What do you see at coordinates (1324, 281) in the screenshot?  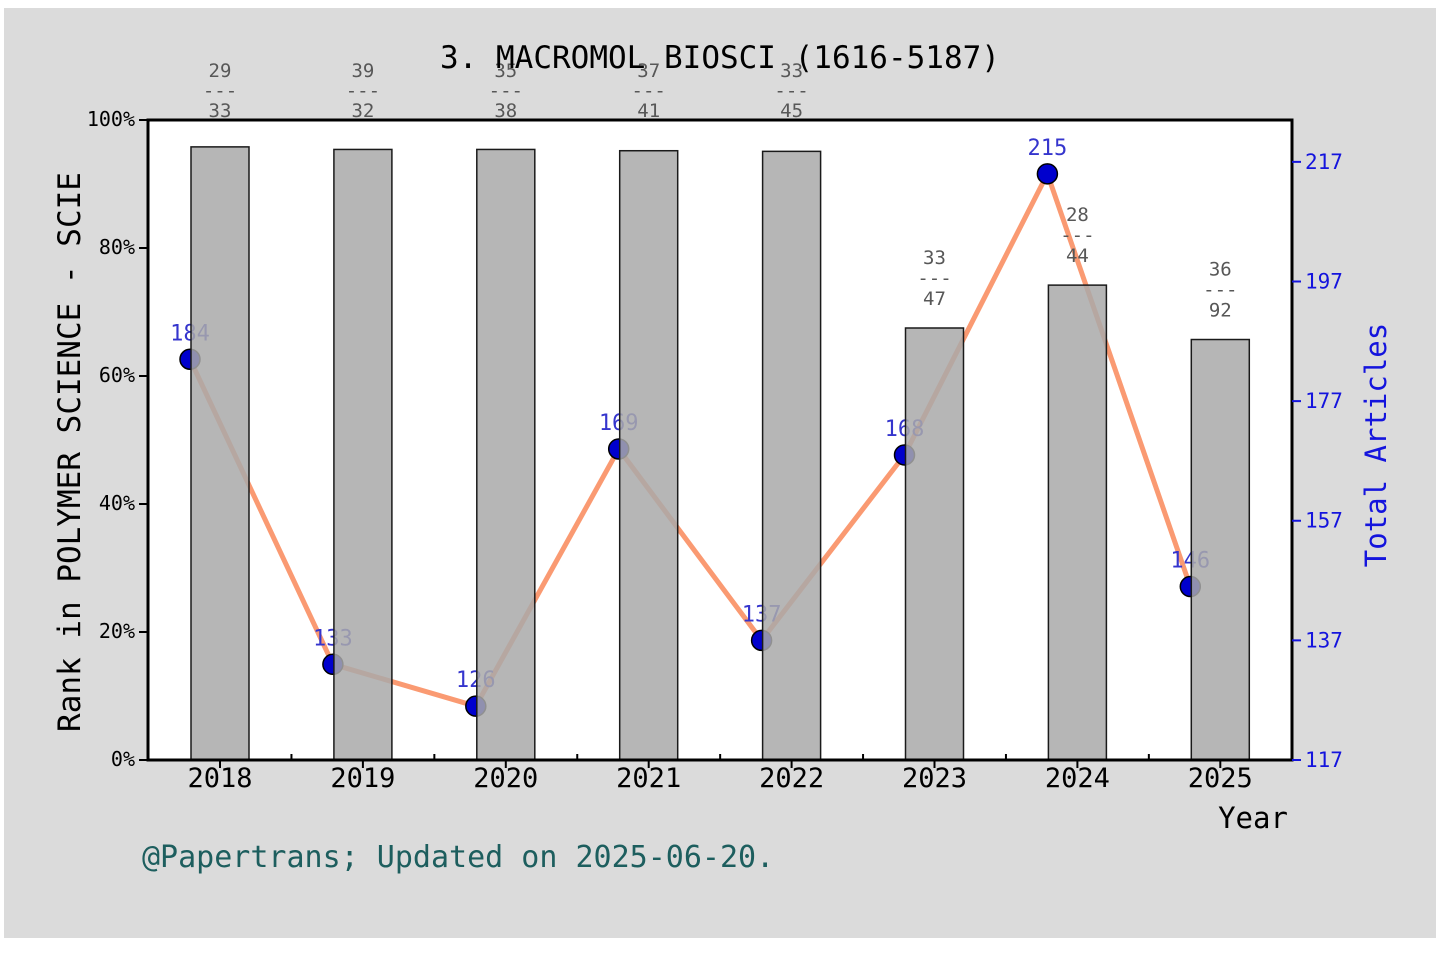 I see `right-tick-label: 197` at bounding box center [1324, 281].